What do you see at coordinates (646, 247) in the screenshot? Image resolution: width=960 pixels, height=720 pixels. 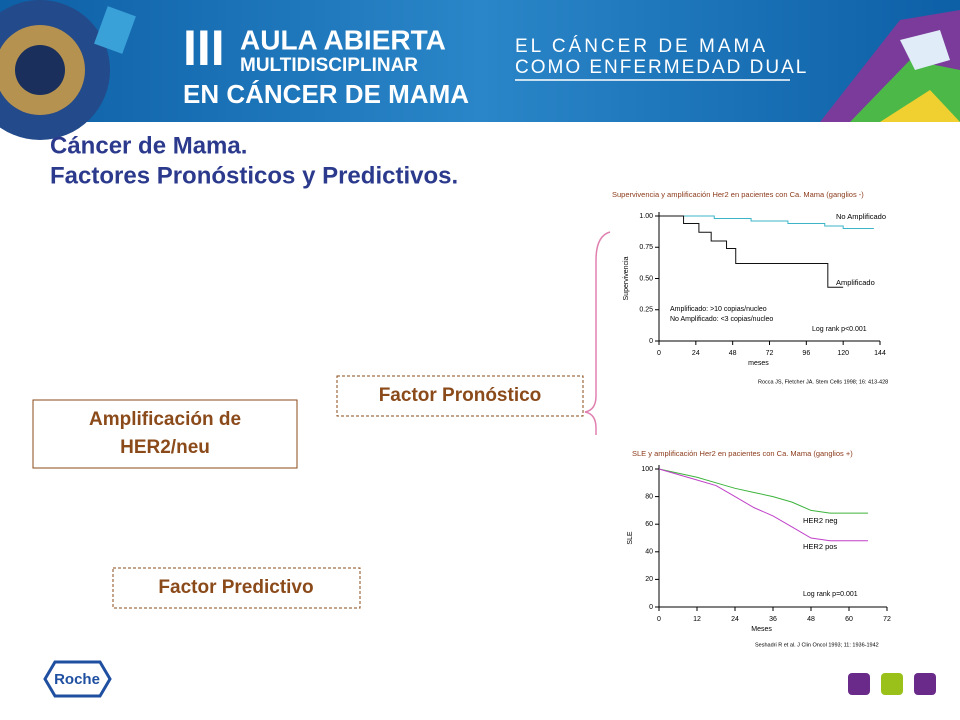 I see `y-tick-label: 0.75` at bounding box center [646, 247].